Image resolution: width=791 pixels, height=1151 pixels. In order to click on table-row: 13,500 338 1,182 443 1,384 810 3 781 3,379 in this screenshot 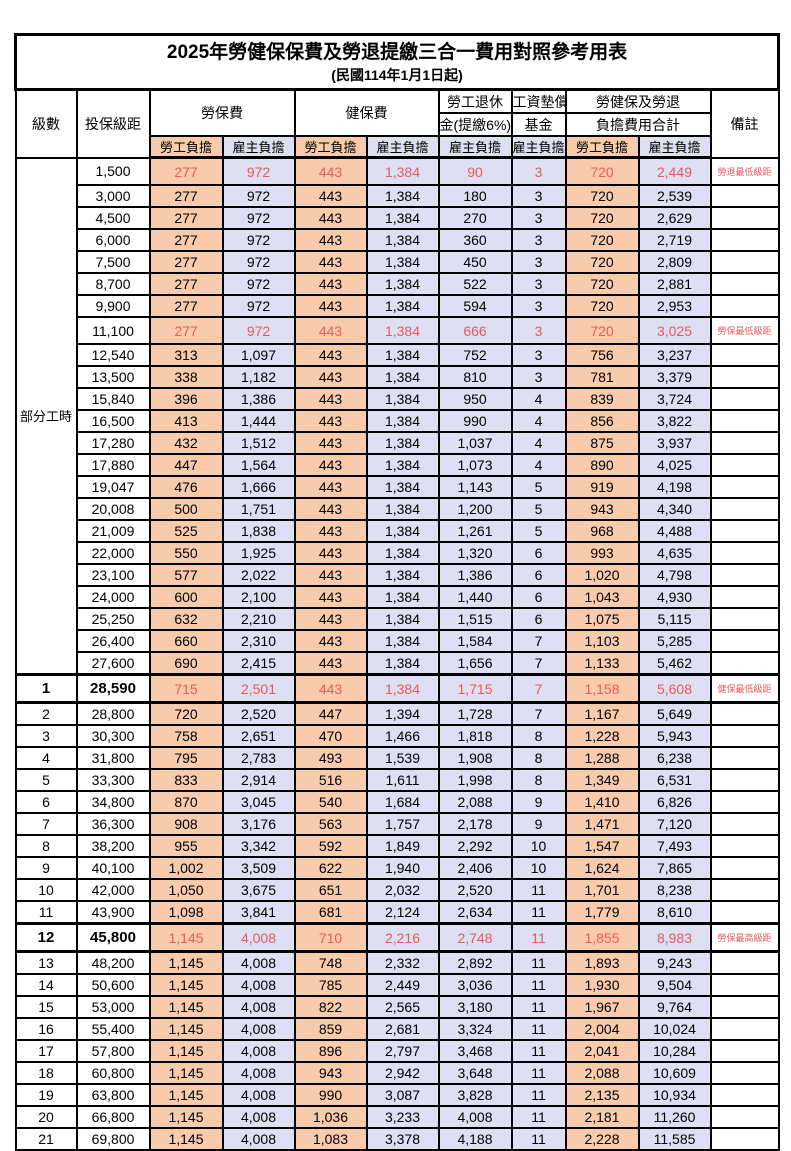, I will do `click(398, 377)`.